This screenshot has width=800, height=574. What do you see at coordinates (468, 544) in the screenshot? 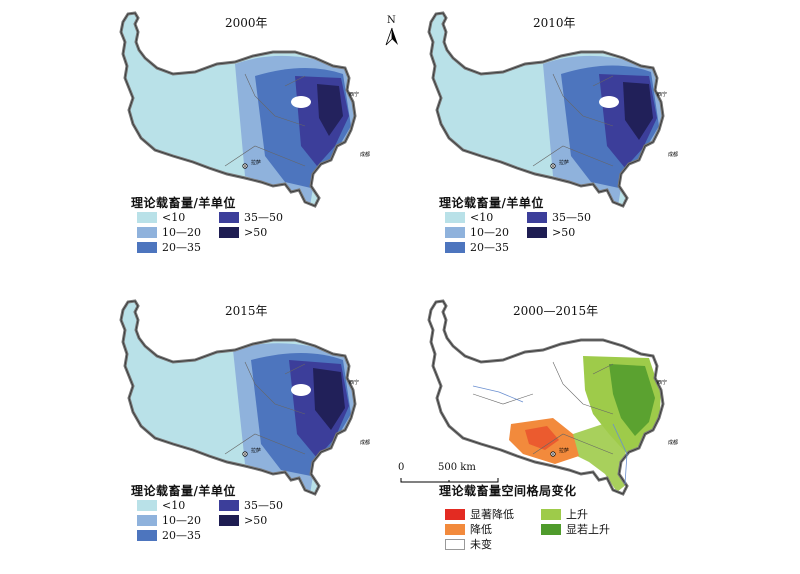
I see `legend-item-3: 未变` at bounding box center [468, 544].